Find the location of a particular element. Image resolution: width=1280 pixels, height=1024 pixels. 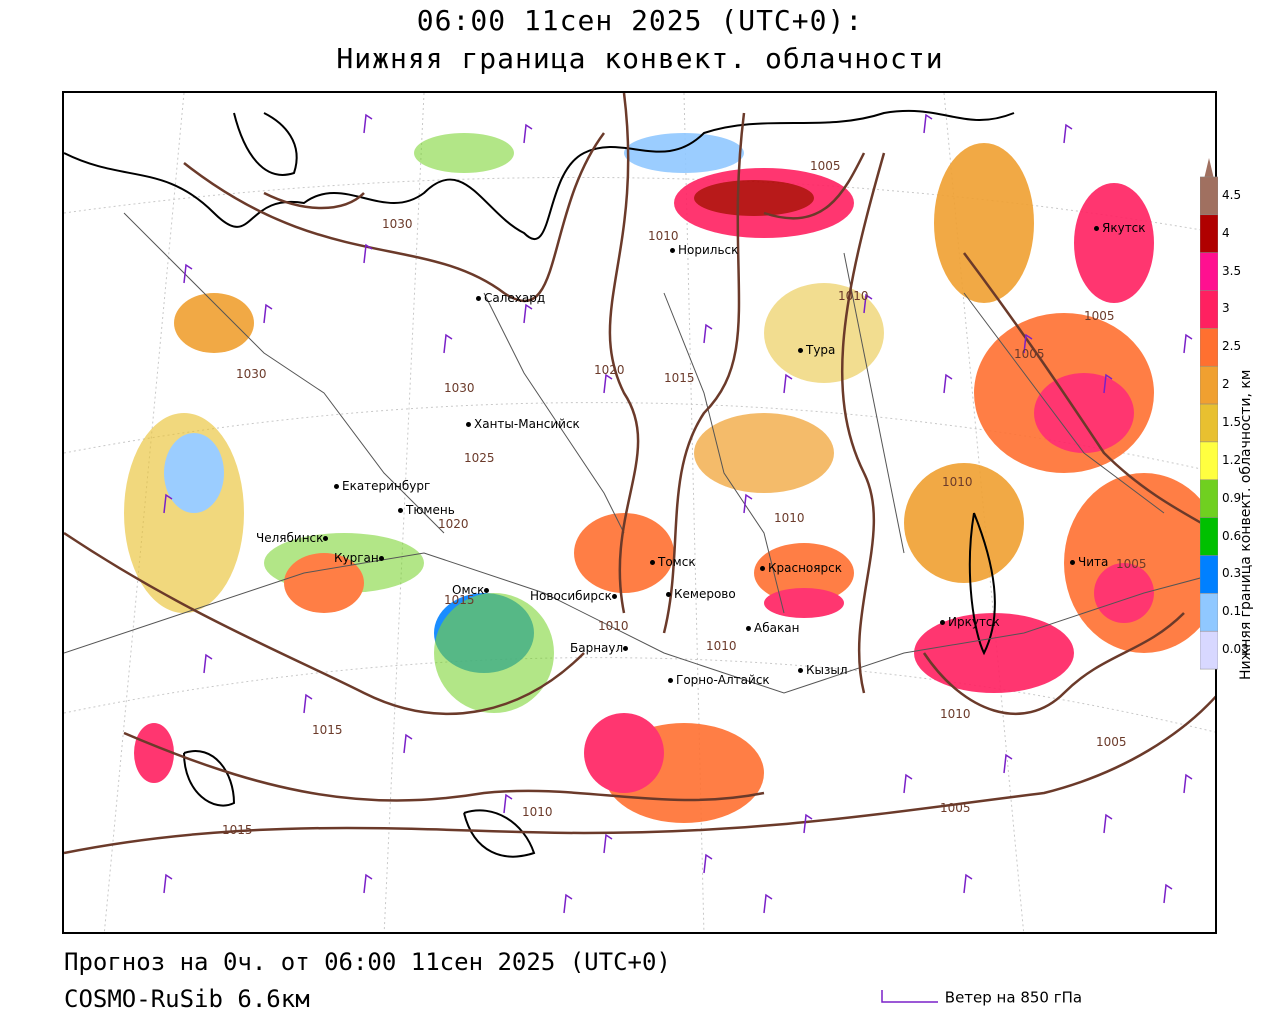

city-name: Барнаул is located at coordinates (597, 648).